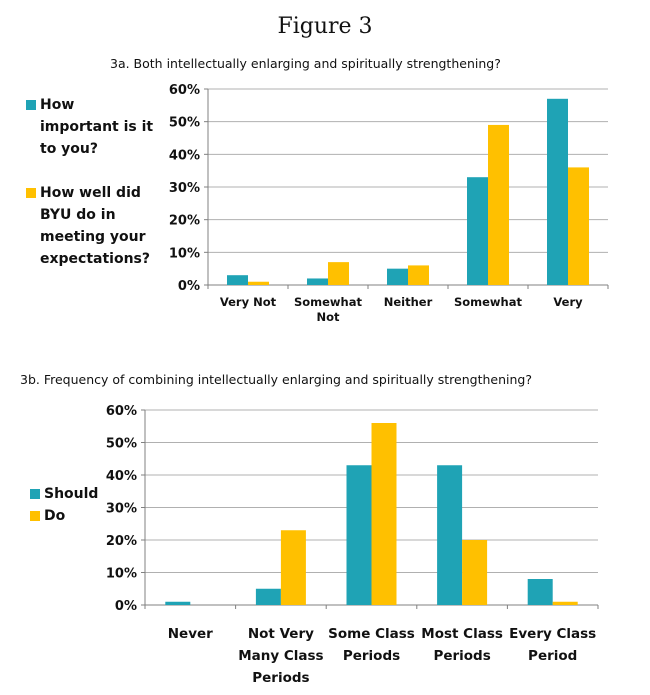 Image resolution: width=650 pixels, height=695 pixels. What do you see at coordinates (488, 302) in the screenshot?
I see `chart-3a-category-label: Somewhat` at bounding box center [488, 302].